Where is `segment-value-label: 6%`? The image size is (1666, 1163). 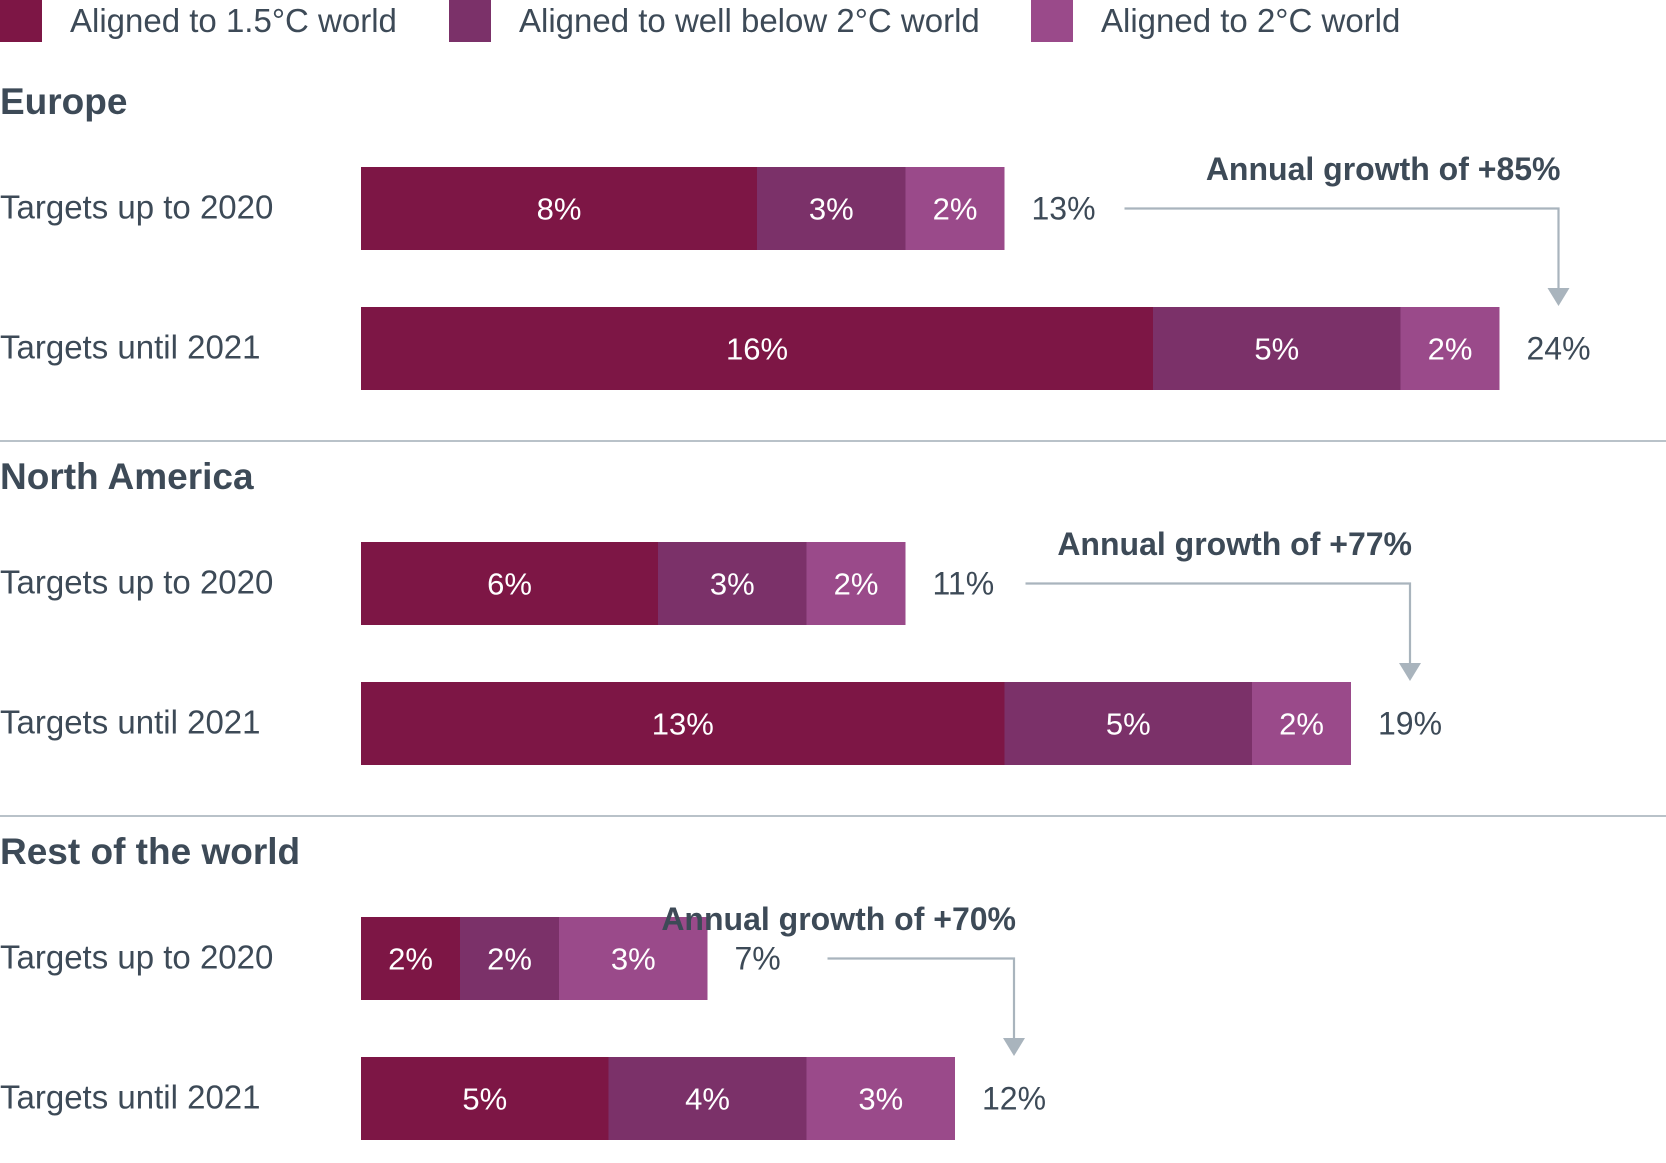 segment-value-label: 6% is located at coordinates (509, 584).